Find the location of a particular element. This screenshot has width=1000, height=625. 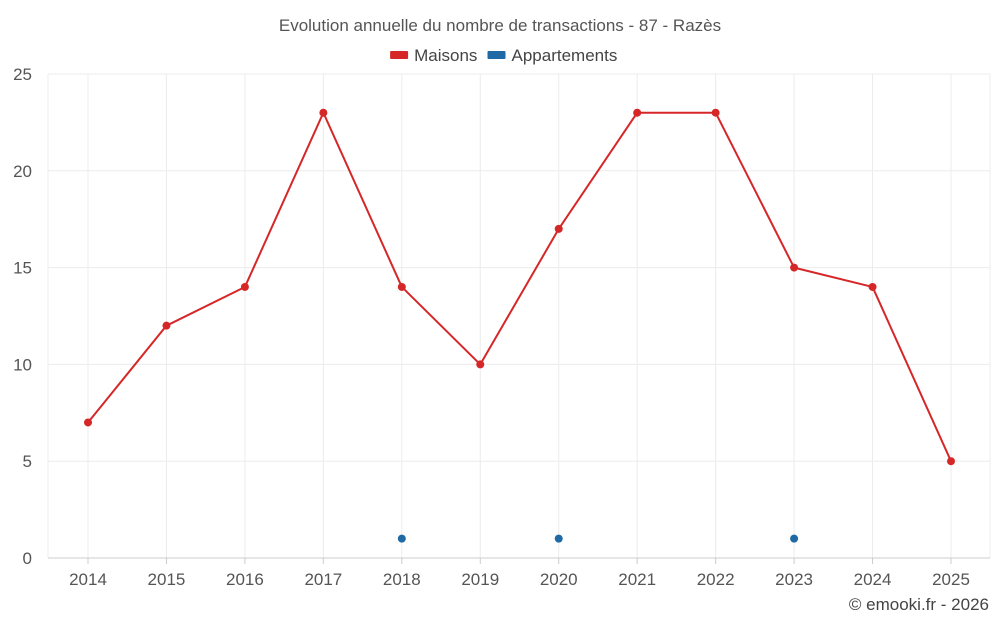

x-tick-label: 2019 is located at coordinates (480, 579).